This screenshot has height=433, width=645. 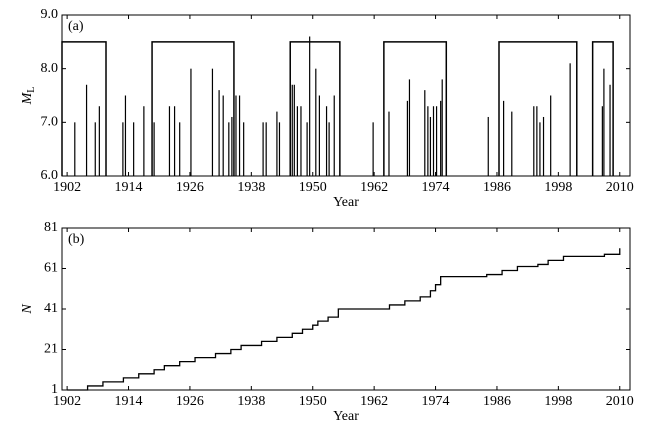 I want to click on y-tick-label: 81, so click(x=51, y=227).